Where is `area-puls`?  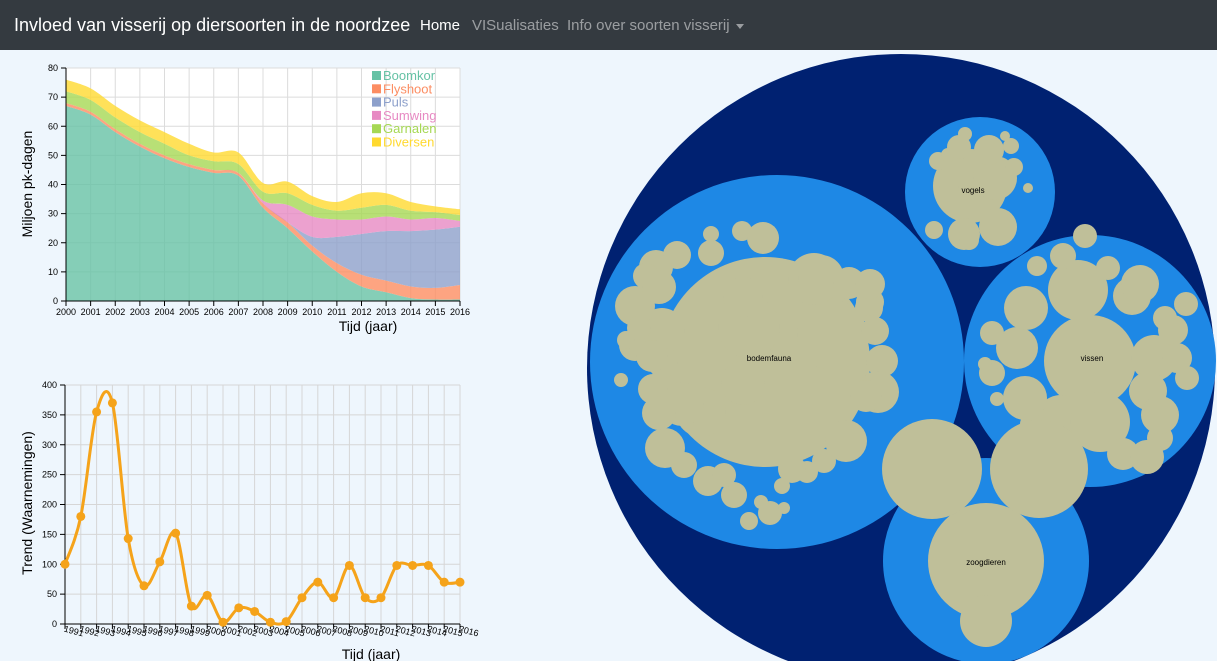 area-puls is located at coordinates (263, 195).